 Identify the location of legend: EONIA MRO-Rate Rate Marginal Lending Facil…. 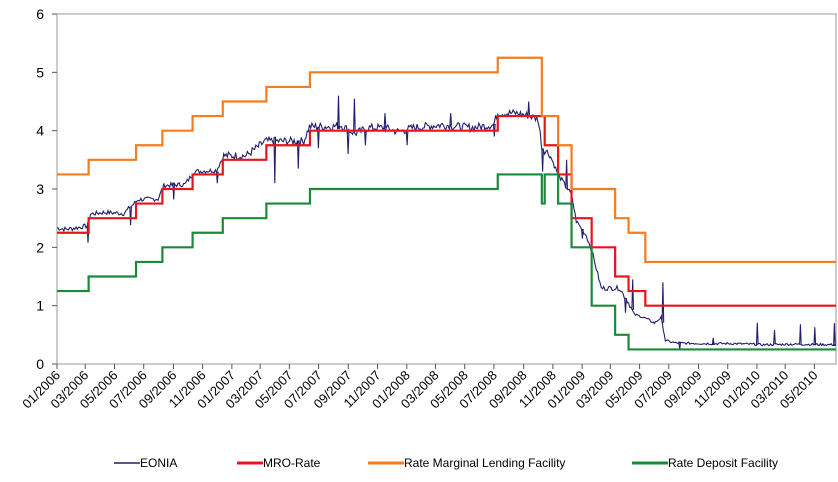
(446, 463).